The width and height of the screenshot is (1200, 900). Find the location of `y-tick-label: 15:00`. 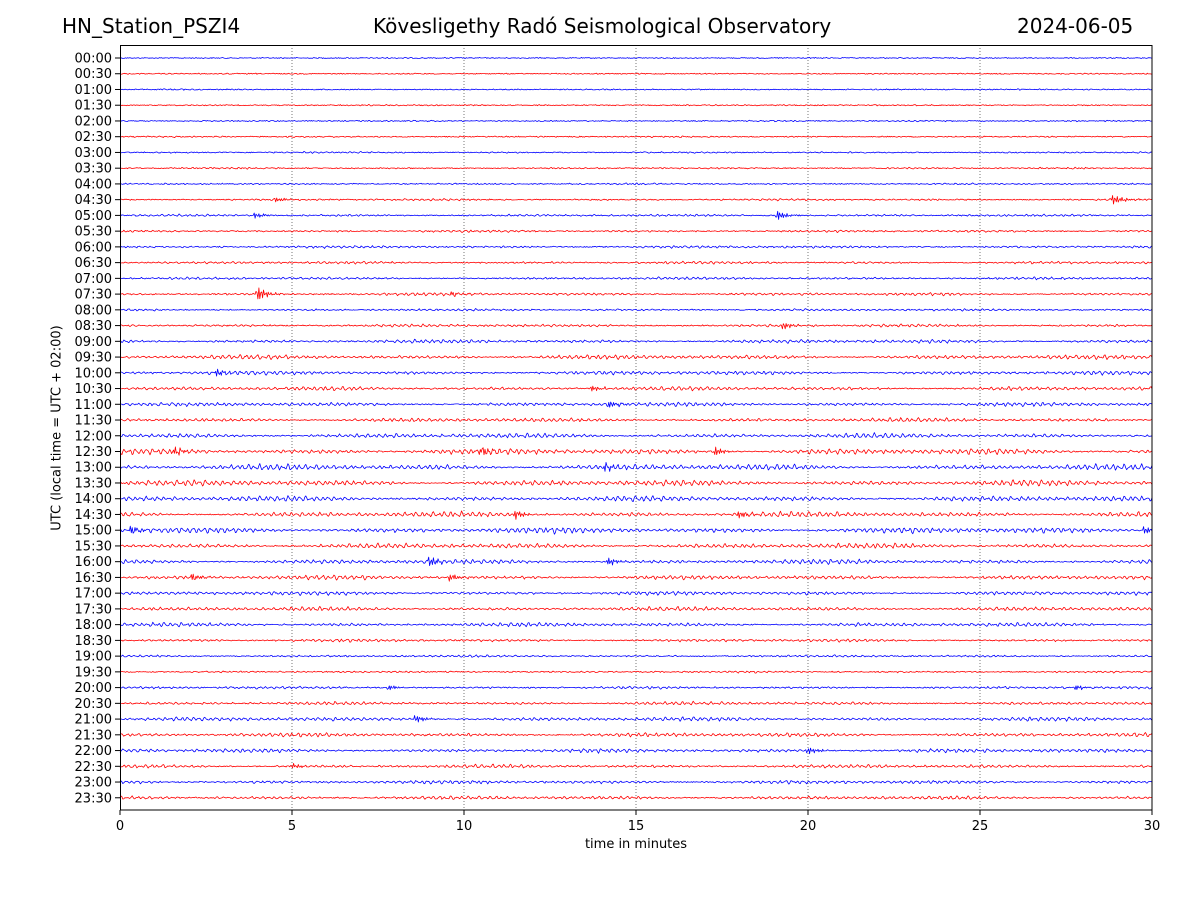

y-tick-label: 15:00 is located at coordinates (93, 531).